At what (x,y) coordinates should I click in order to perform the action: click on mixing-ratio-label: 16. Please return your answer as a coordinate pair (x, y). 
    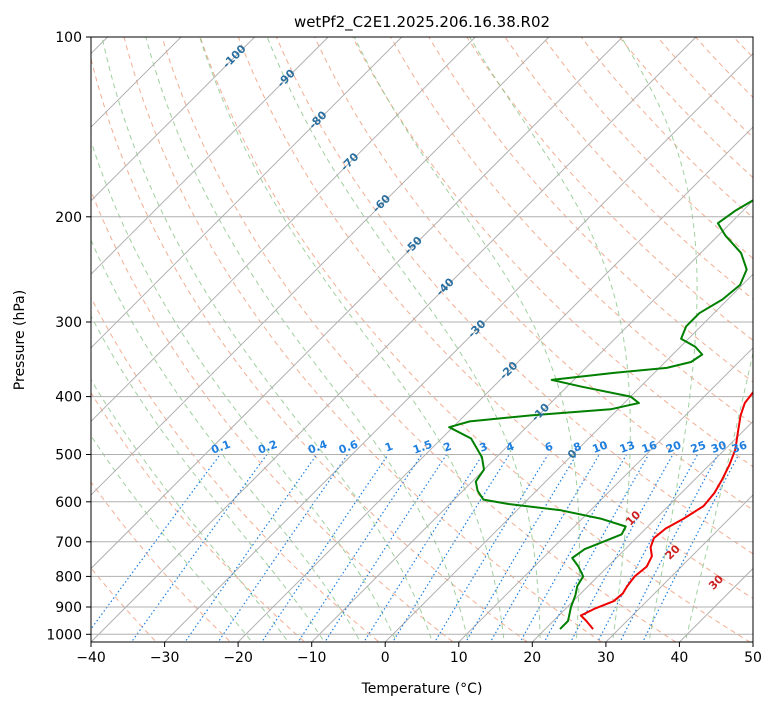
    Looking at the image, I should click on (649, 447).